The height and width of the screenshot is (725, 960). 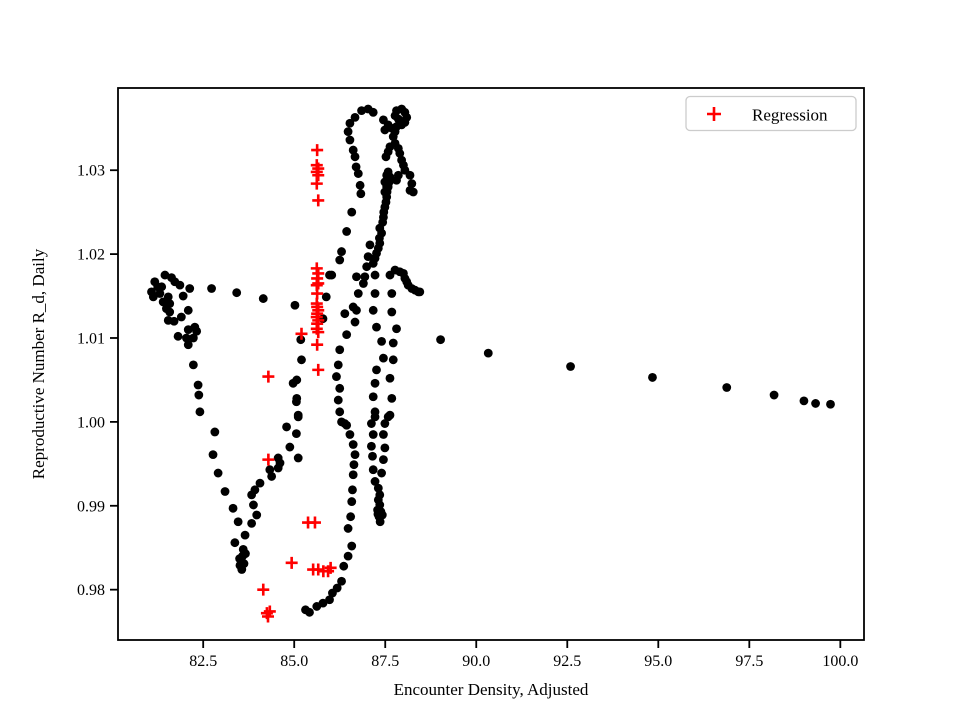 I want to click on x-tick-label: 87.5, so click(x=385, y=661).